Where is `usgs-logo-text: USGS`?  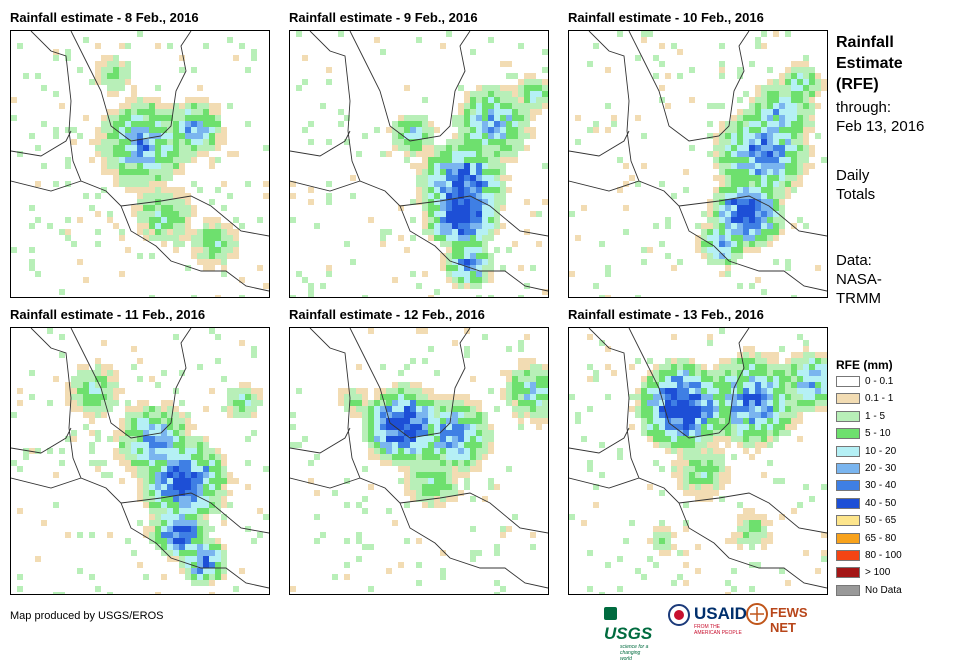
usgs-logo-text: USGS is located at coordinates (628, 633).